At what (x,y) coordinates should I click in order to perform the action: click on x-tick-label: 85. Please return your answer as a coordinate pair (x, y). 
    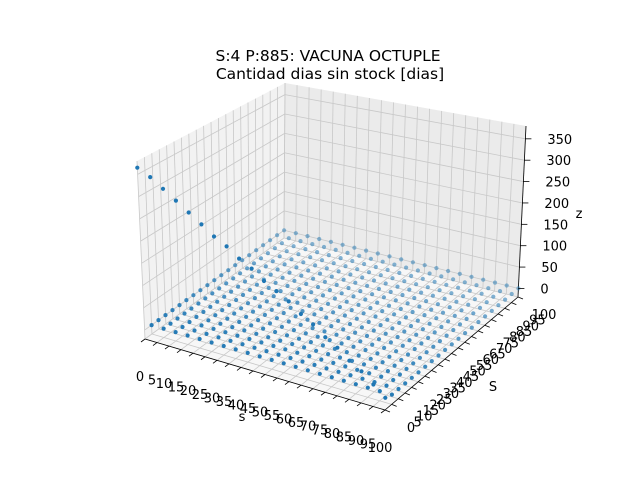
    Looking at the image, I should click on (344, 437).